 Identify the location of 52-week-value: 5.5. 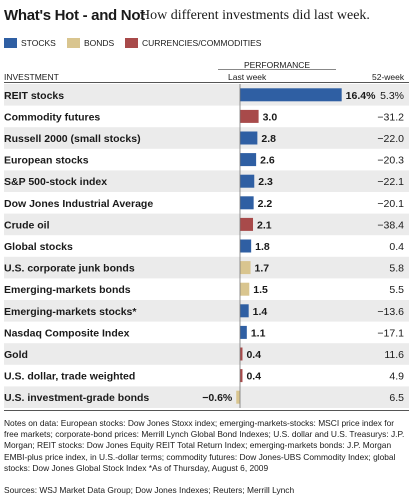
(396, 290).